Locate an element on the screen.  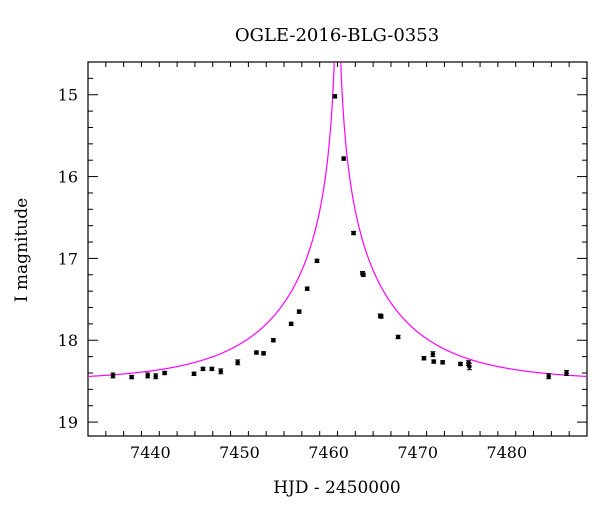
chart-title: OGLE-2016-BLG-0353 is located at coordinates (337, 35).